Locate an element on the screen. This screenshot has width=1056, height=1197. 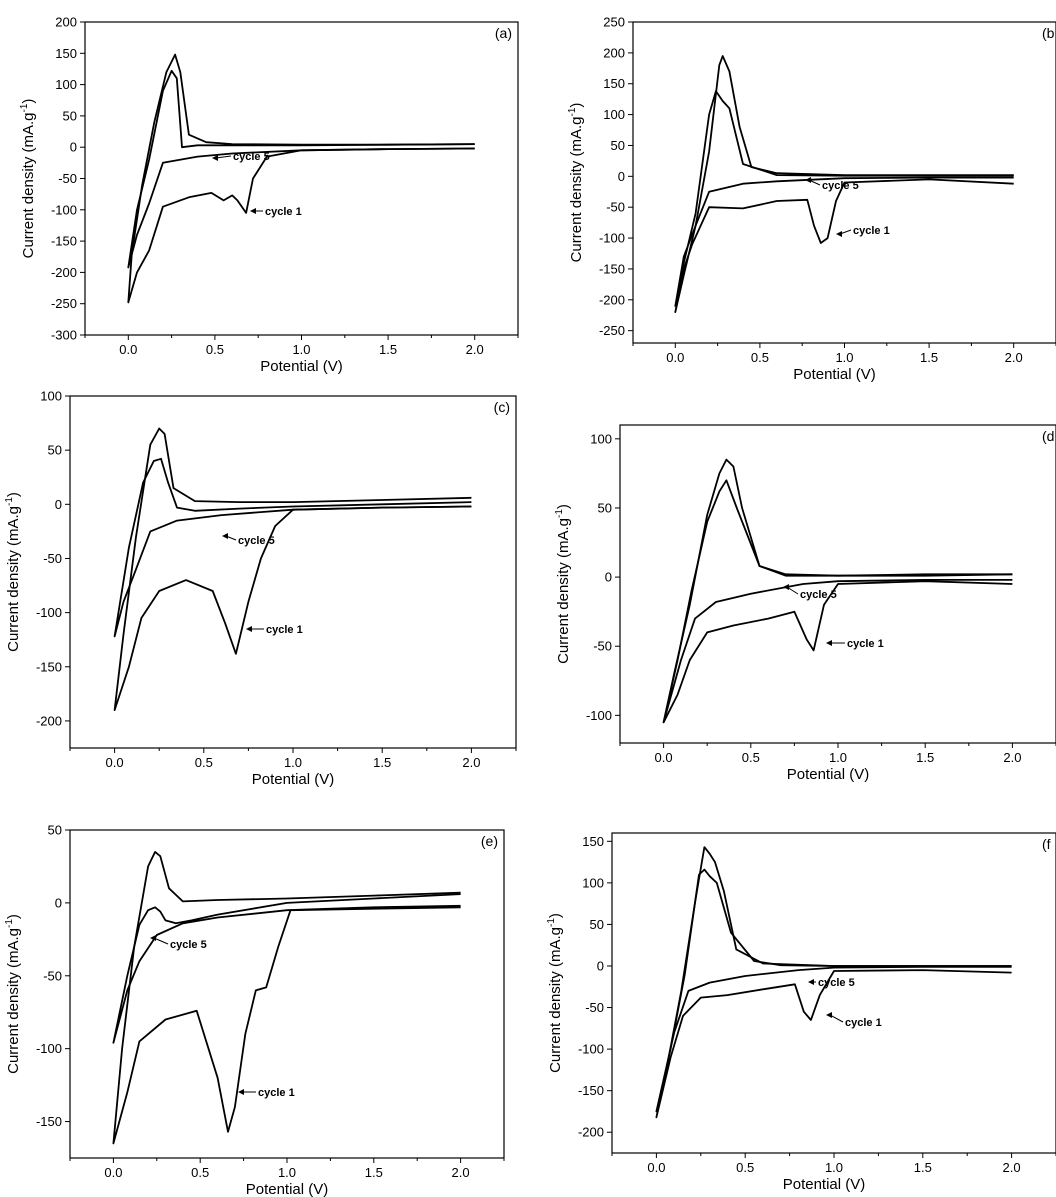
cycle-1-label-arrow is located at coordinates (836, 1018).